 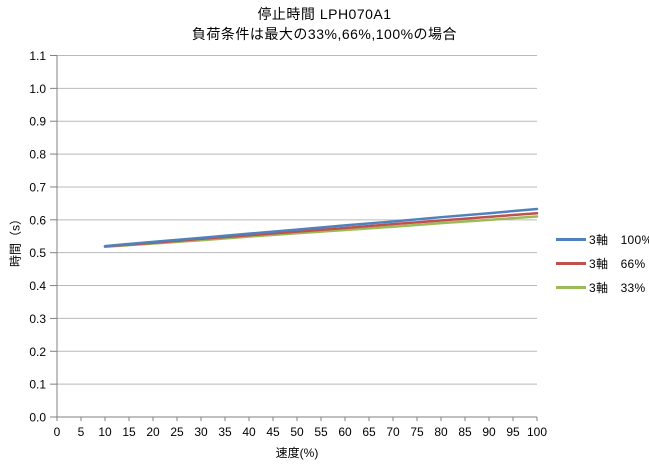 I want to click on y-tick-label: 0.0, so click(x=37, y=418).